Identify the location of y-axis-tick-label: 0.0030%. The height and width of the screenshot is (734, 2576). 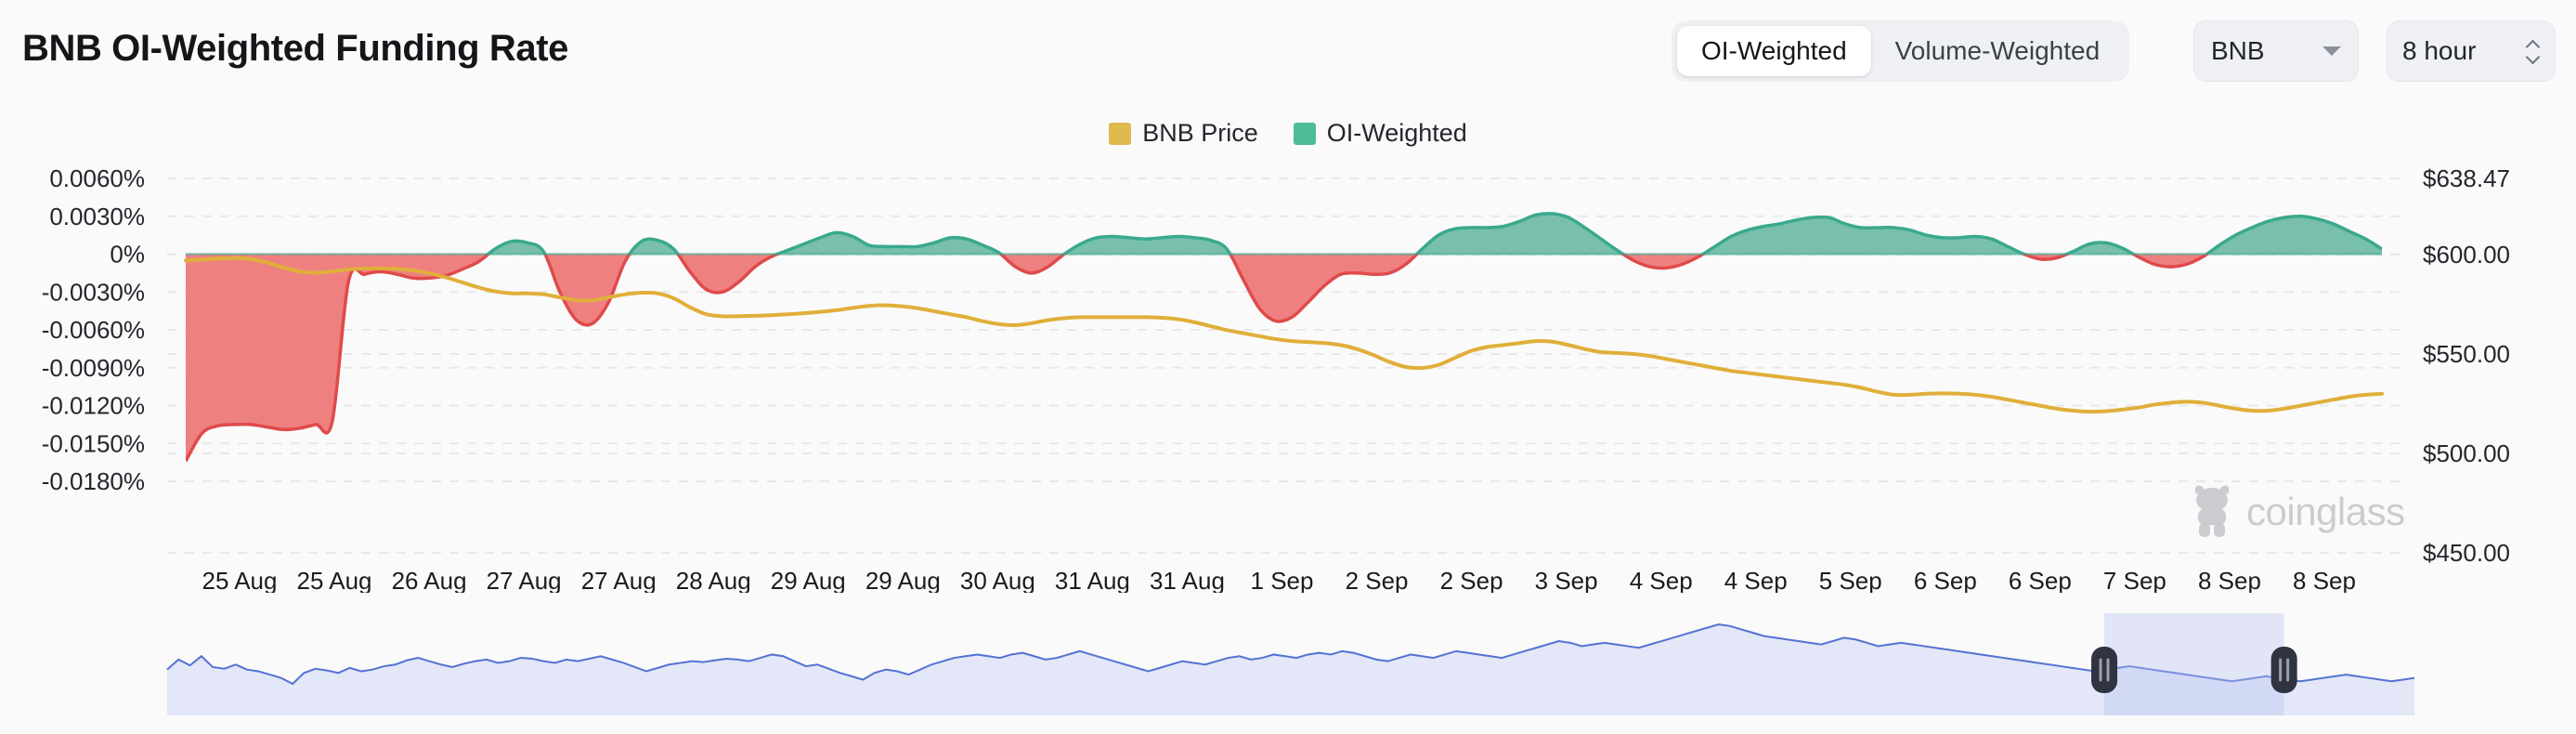
(97, 216).